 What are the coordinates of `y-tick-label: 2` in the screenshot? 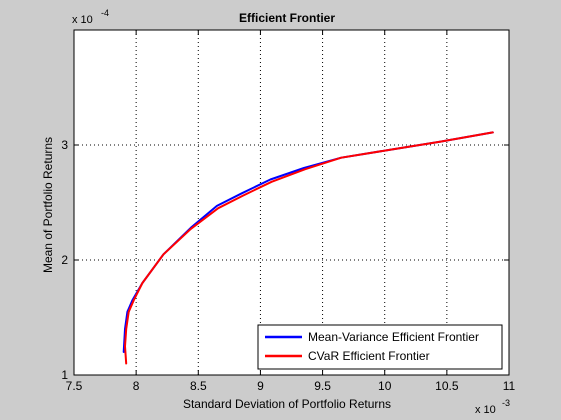 It's located at (64, 260).